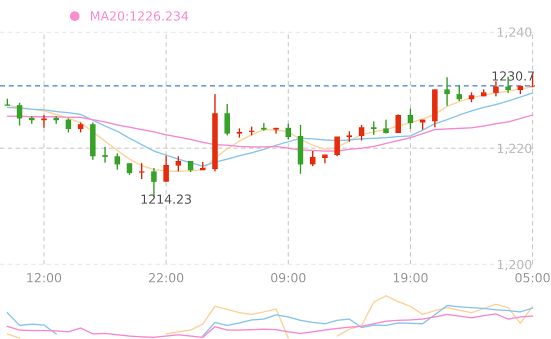  I want to click on legend-label: MA20:1226.234, so click(139, 16).